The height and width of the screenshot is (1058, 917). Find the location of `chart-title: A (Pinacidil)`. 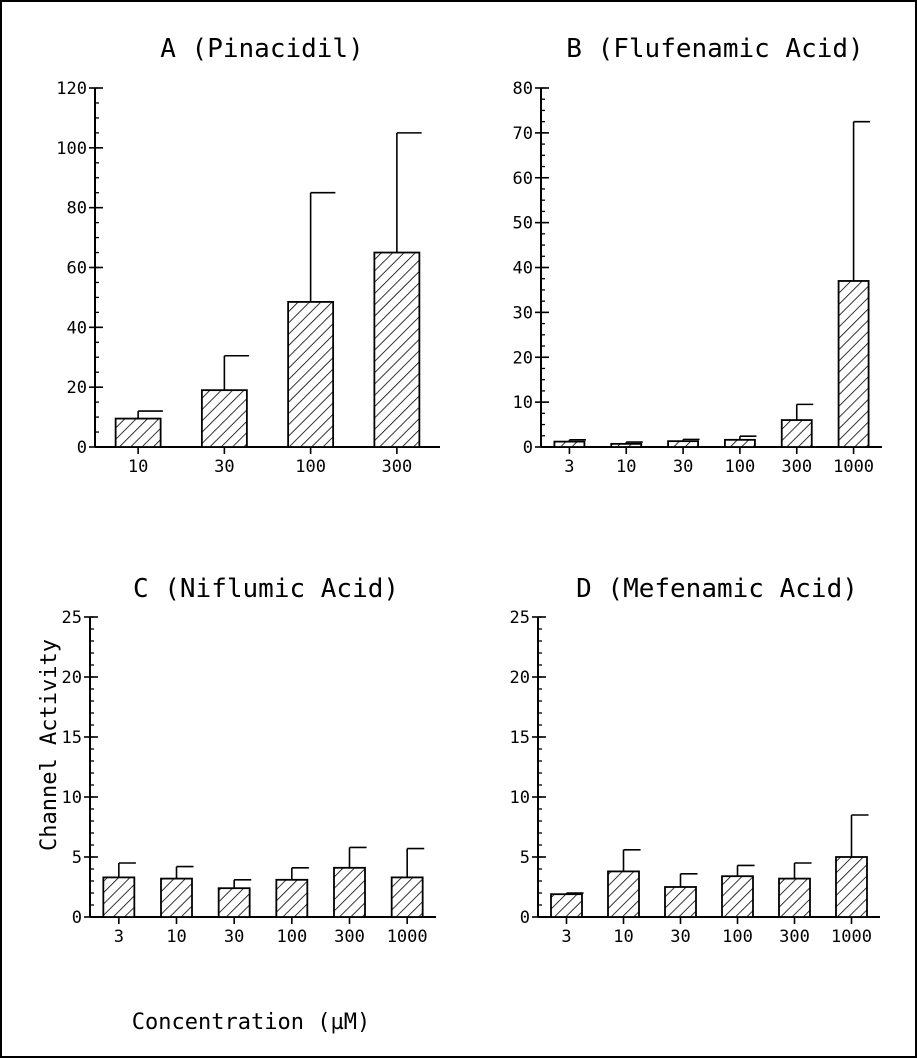

chart-title: A (Pinacidil) is located at coordinates (262, 49).